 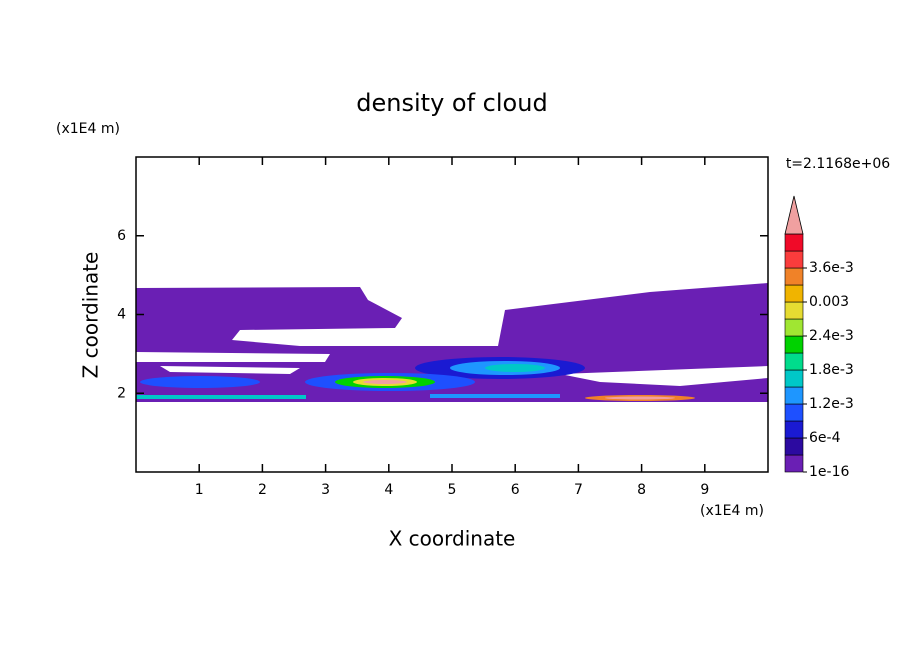 What do you see at coordinates (121, 236) in the screenshot?
I see `y-tick-label: 6` at bounding box center [121, 236].